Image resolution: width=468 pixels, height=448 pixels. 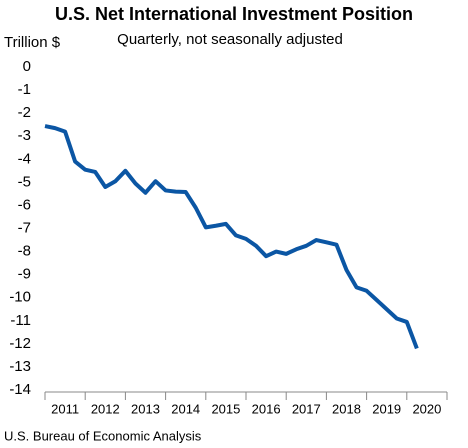 I want to click on x-tick-label: 2011, so click(x=65, y=408).